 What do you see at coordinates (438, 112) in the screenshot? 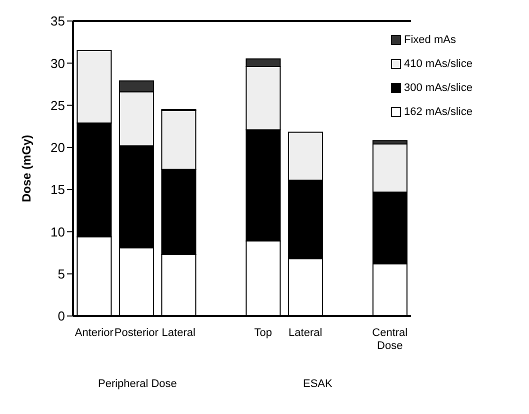
I see `legend-label: 162 mAs/slice` at bounding box center [438, 112].